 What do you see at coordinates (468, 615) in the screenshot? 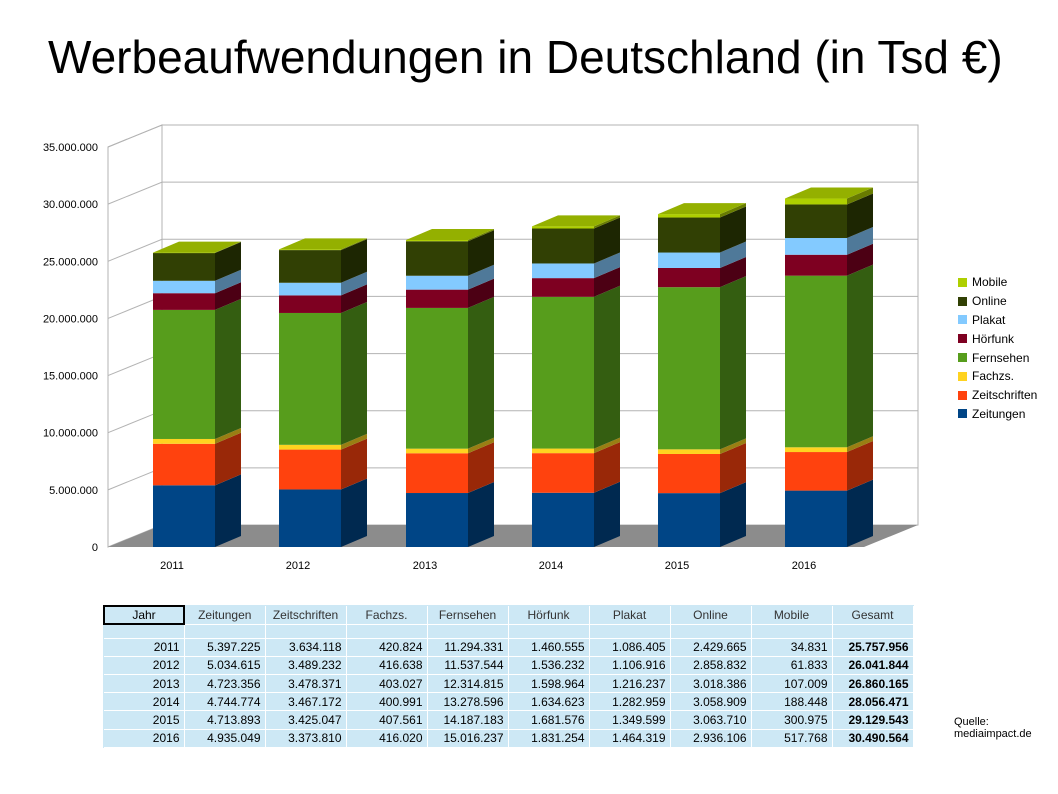
I see `table-header-cell: Fernsehen` at bounding box center [468, 615].